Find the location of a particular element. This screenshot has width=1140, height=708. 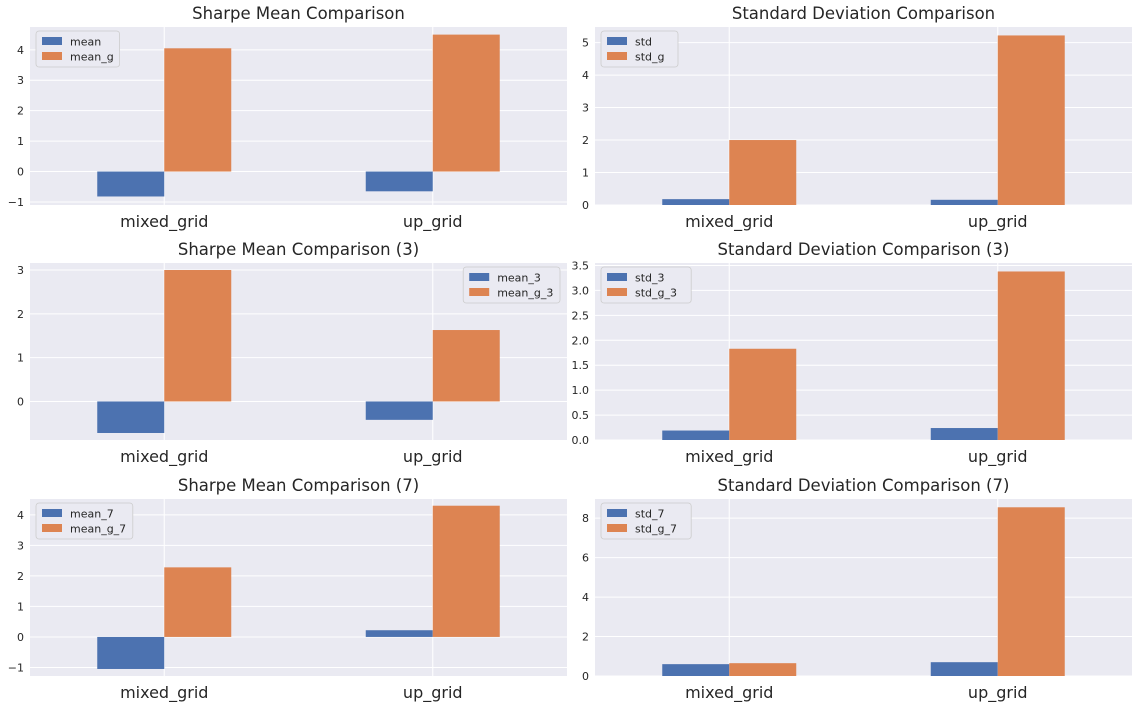

legend-label: mean_3 is located at coordinates (519, 278).